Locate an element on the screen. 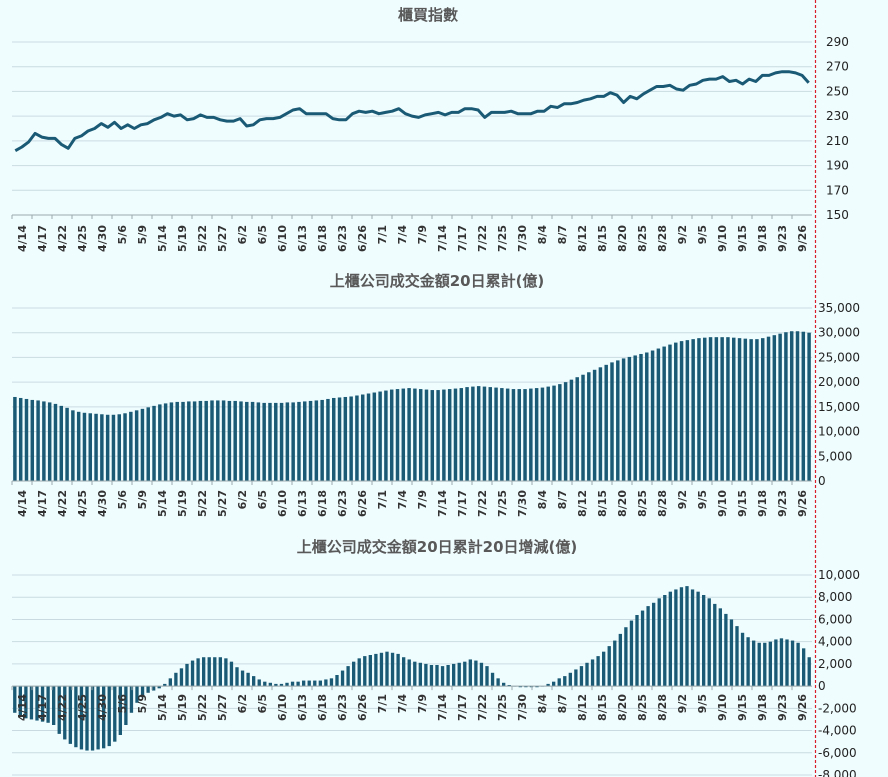 This screenshot has height=777, width=888. chart3-xtick-label: 5/6 is located at coordinates (122, 704).